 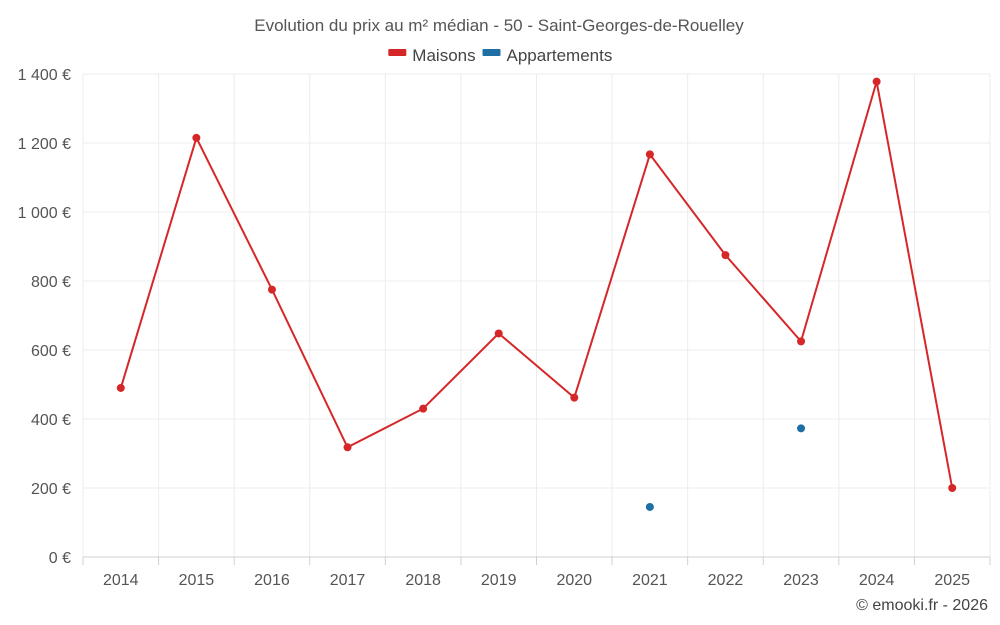 I want to click on series-appartements, so click(x=725, y=467).